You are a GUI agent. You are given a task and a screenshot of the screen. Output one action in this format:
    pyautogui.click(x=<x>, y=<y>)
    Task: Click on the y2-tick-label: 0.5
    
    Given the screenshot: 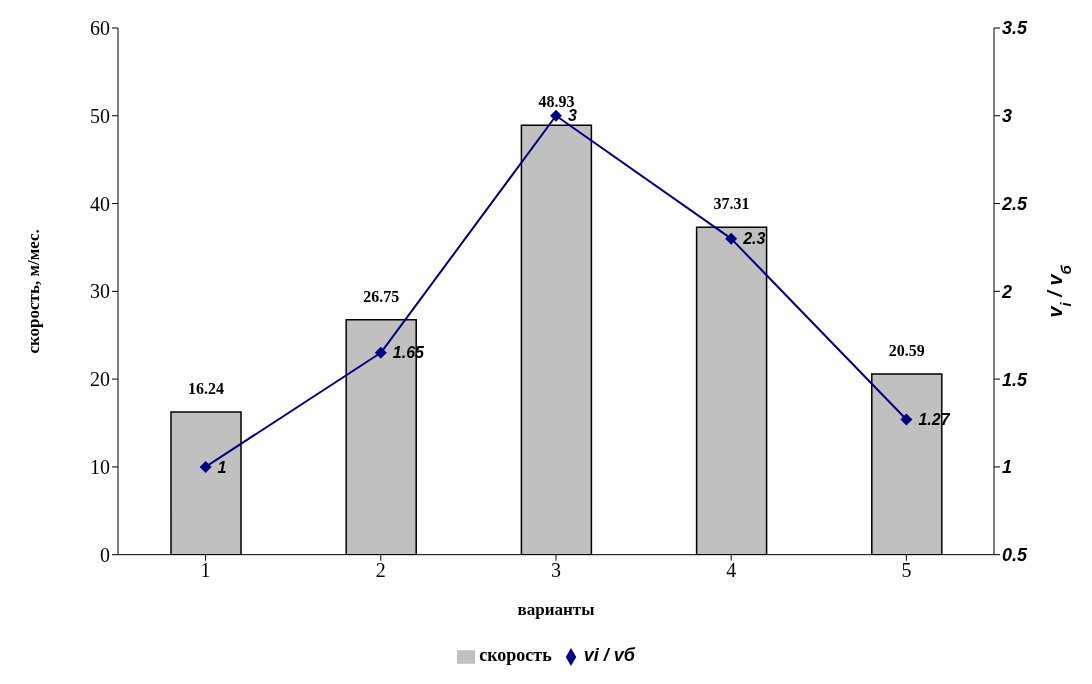 What is the action you would take?
    pyautogui.click(x=1015, y=555)
    